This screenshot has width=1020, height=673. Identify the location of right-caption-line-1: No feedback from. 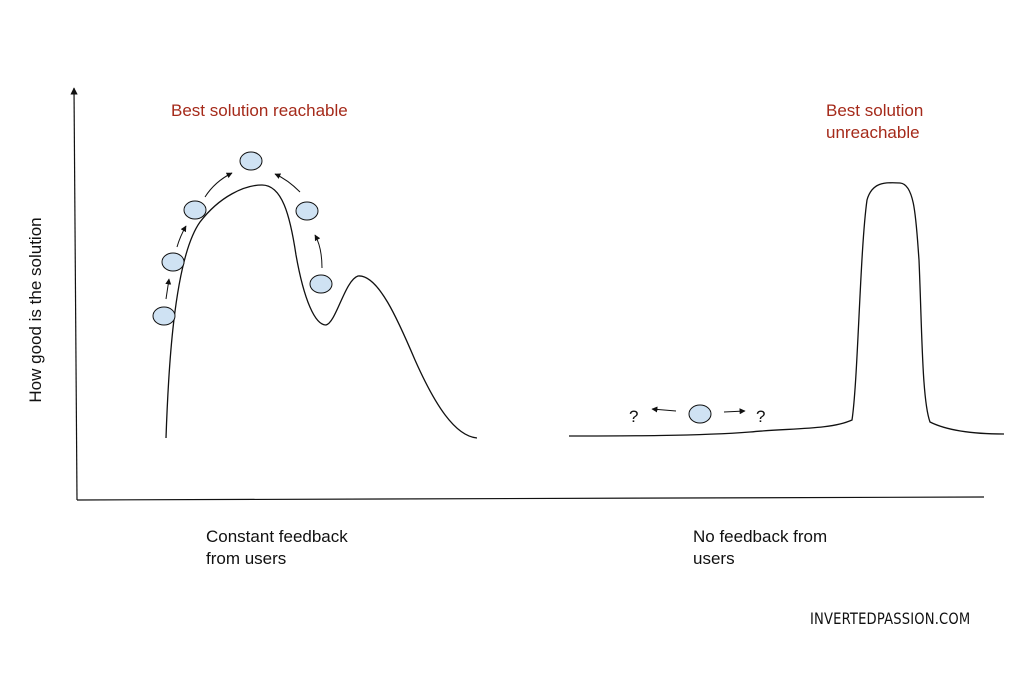
(760, 536).